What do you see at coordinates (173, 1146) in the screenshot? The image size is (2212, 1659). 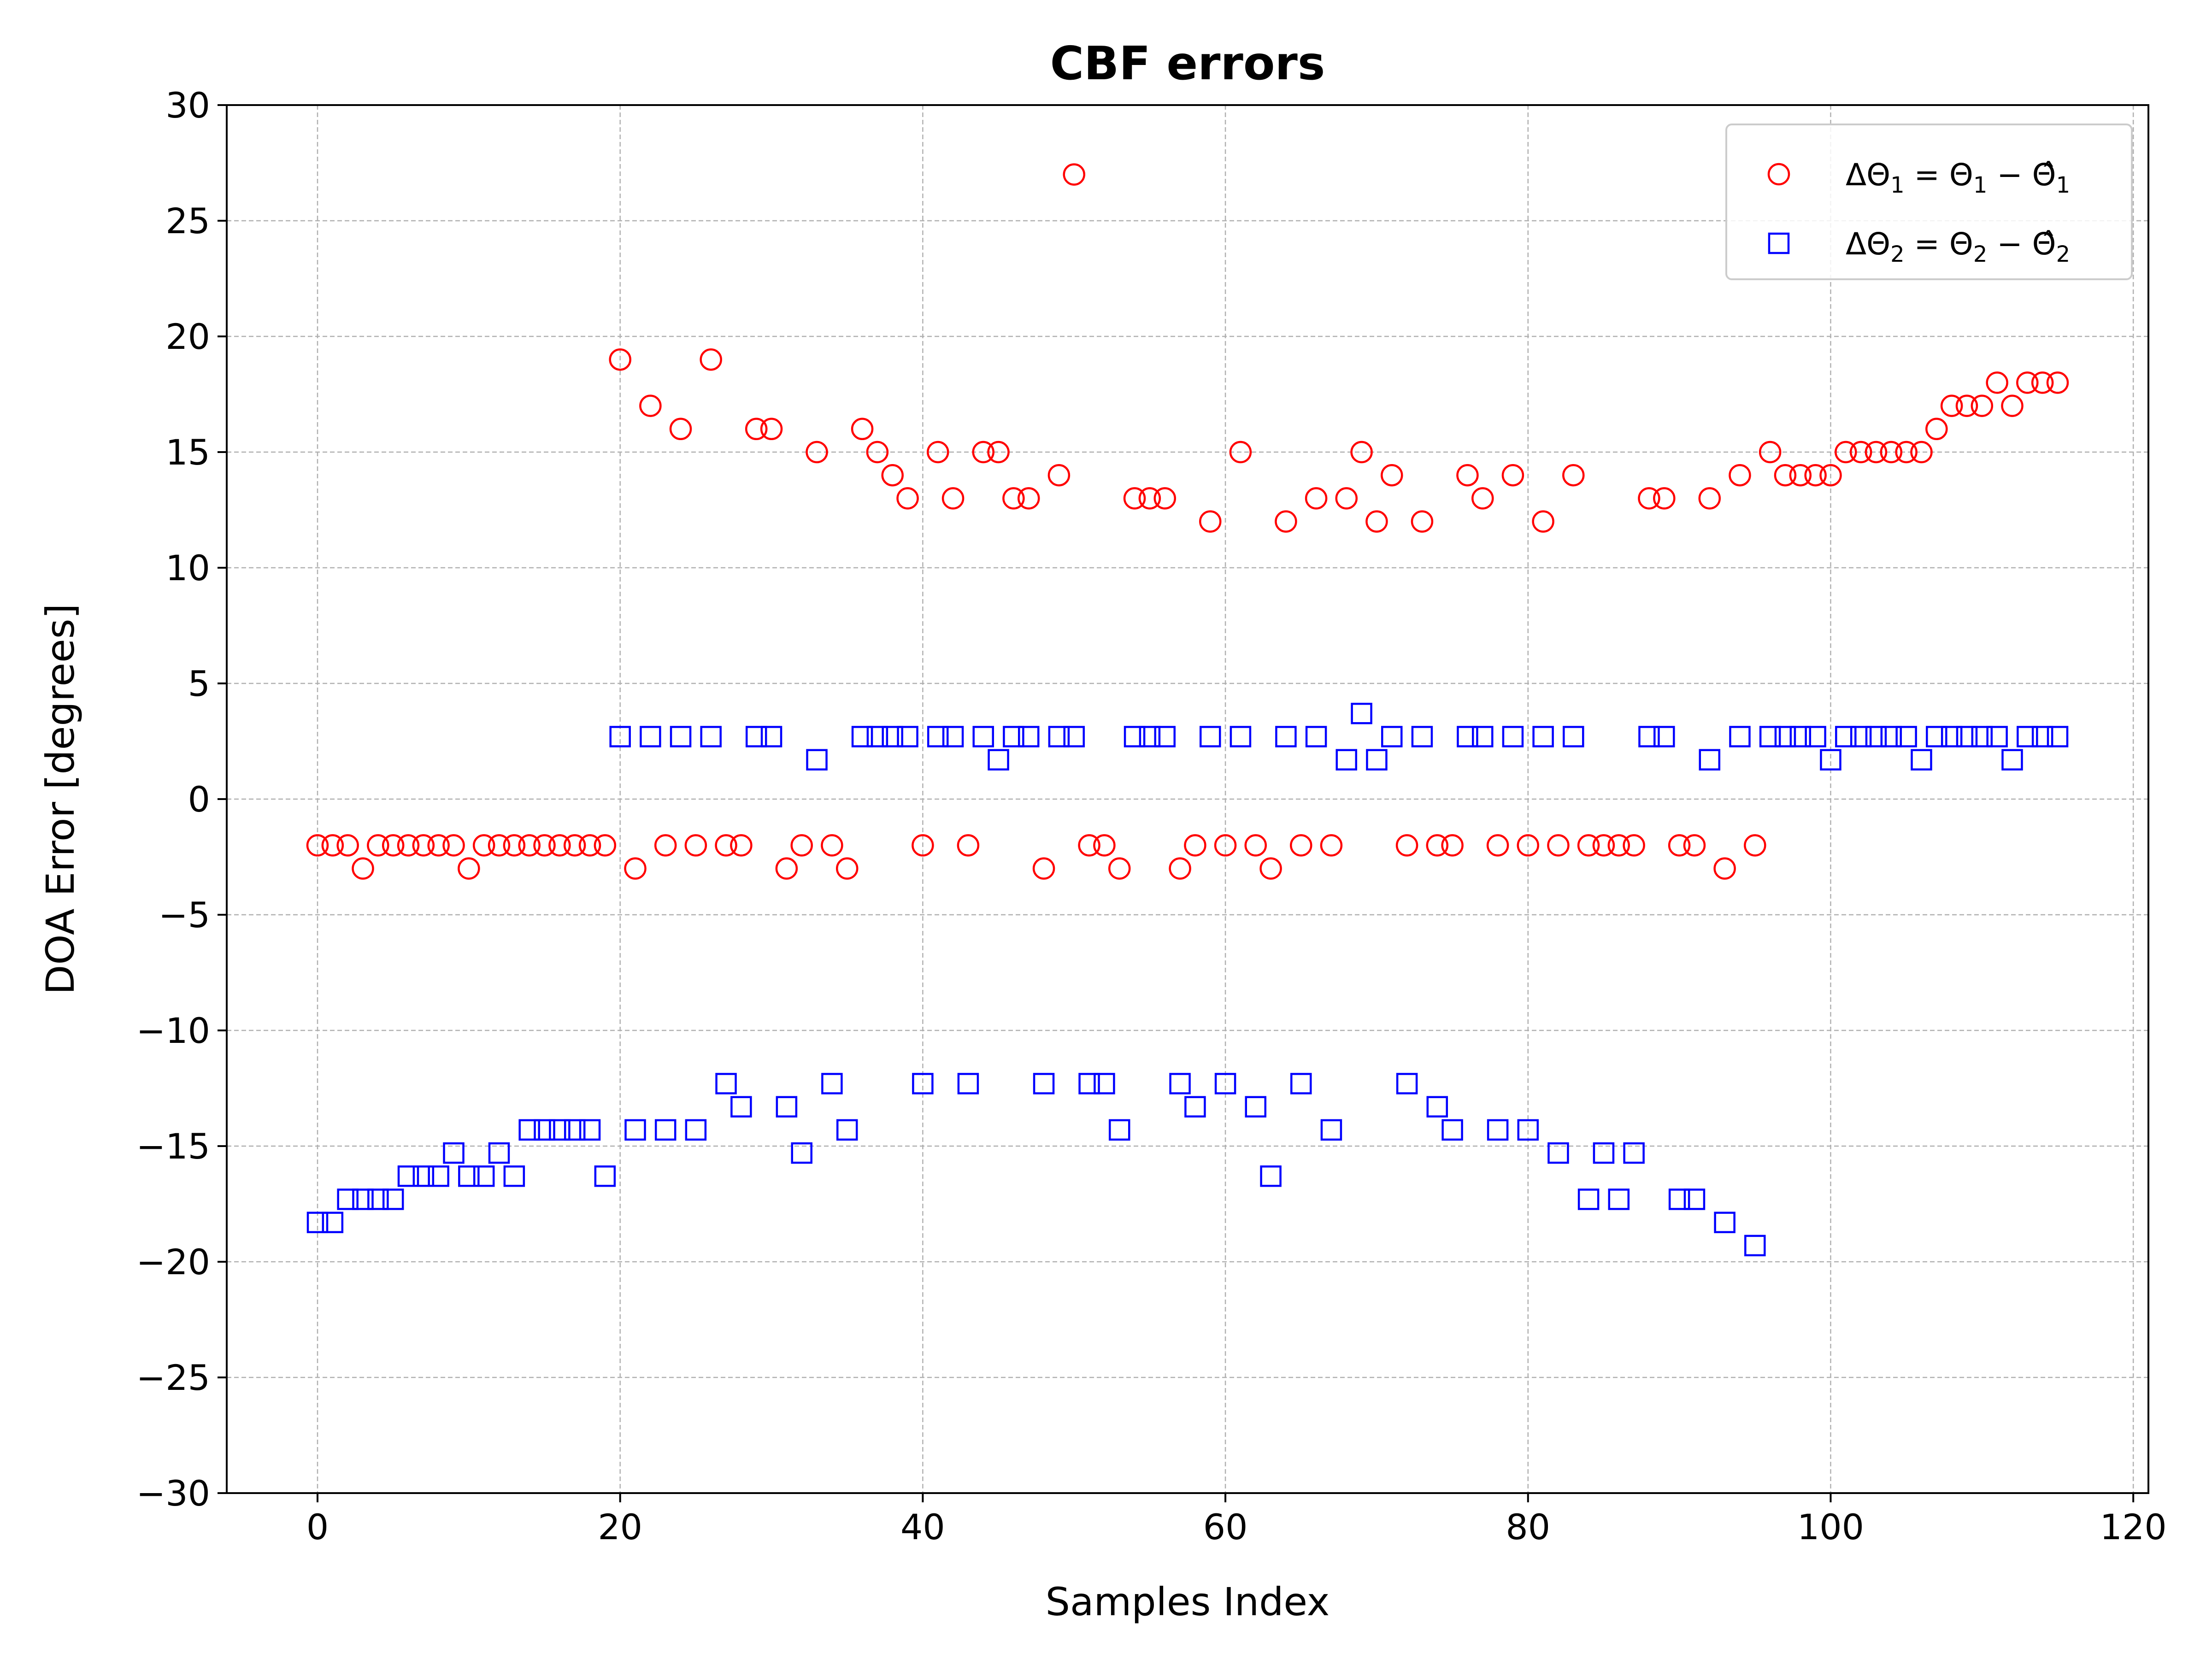 I see `y-tick-label: −15` at bounding box center [173, 1146].